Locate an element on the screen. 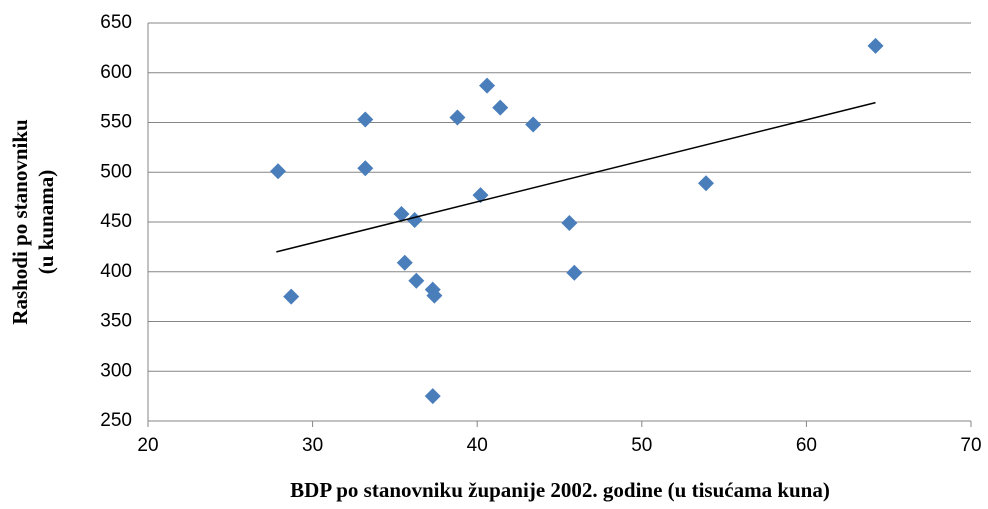  x-tick-label: 70 is located at coordinates (970, 445).